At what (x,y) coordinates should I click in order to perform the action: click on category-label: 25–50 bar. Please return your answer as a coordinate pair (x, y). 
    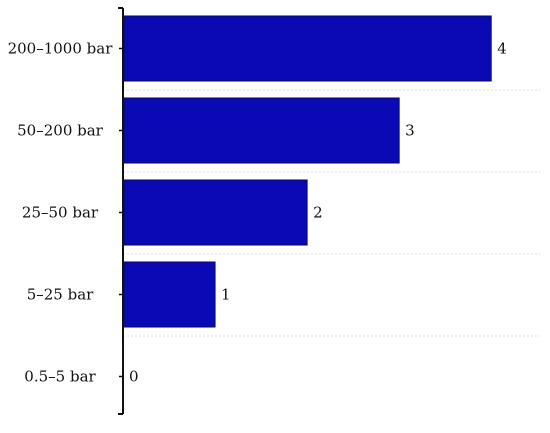
    Looking at the image, I should click on (60, 213).